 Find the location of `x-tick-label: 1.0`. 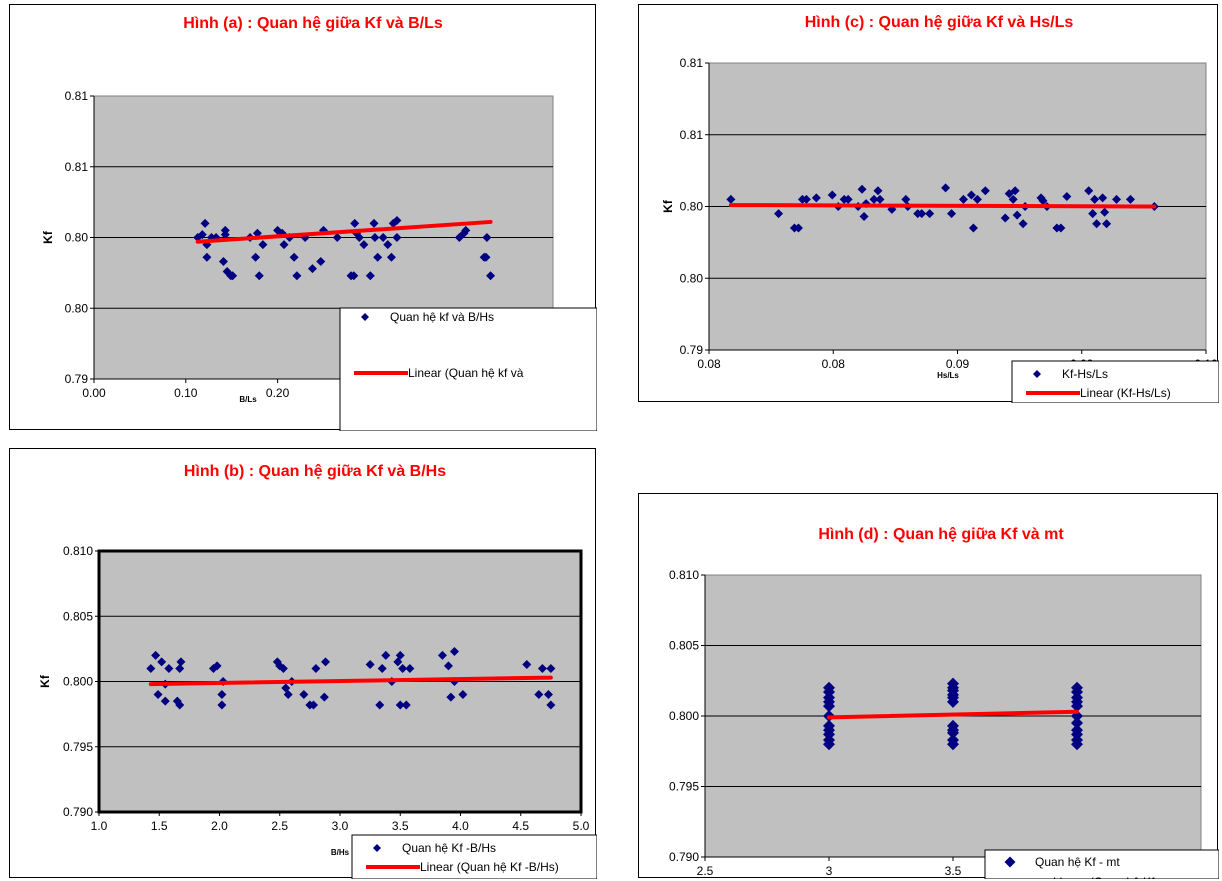

x-tick-label: 1.0 is located at coordinates (99, 826).